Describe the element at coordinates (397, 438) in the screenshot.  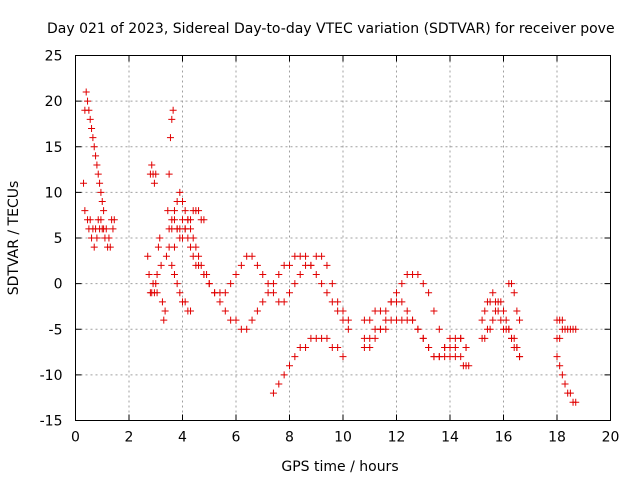
I see `x-tick-label: 12` at that location.